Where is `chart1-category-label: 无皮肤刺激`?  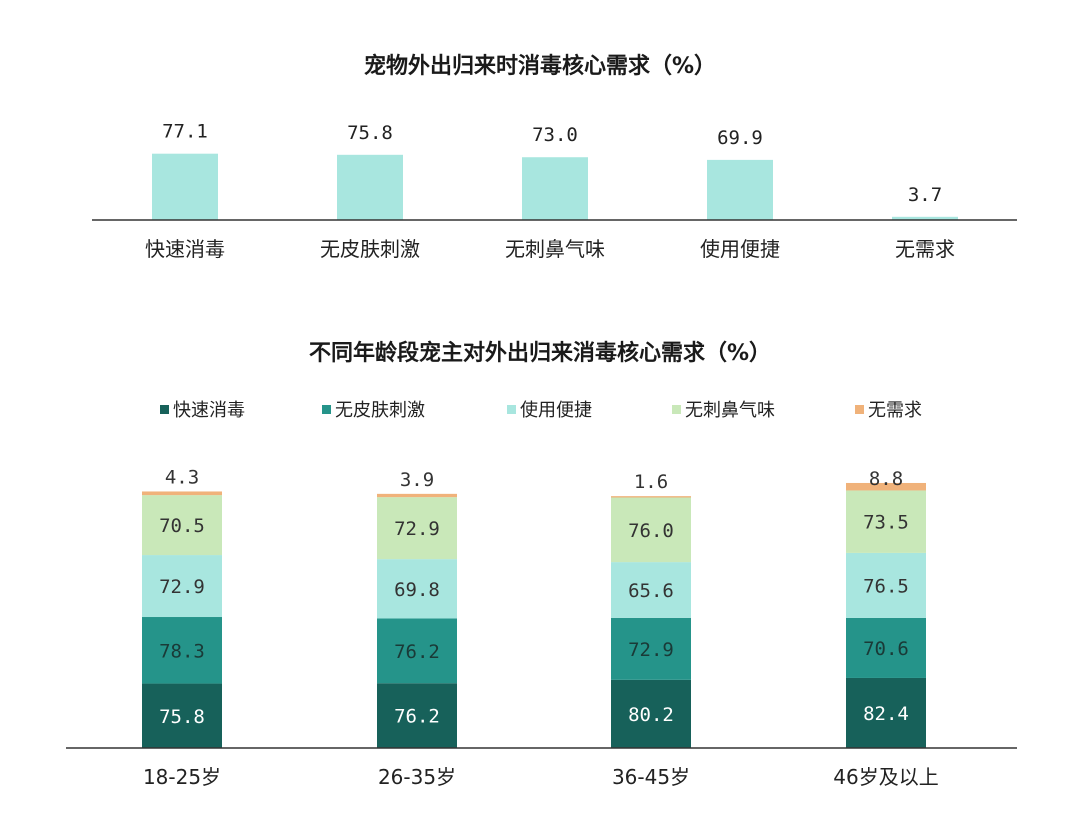 chart1-category-label: 无皮肤刺激 is located at coordinates (370, 249).